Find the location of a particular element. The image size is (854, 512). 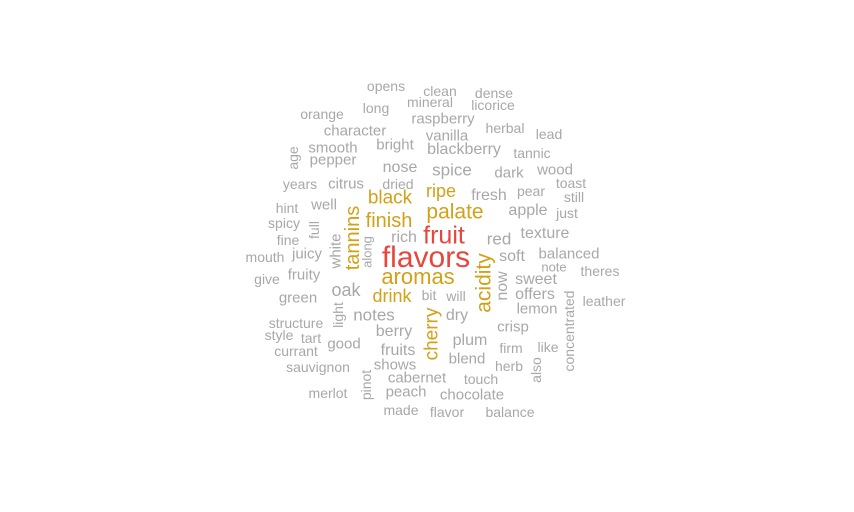

word-good: good is located at coordinates (344, 344).